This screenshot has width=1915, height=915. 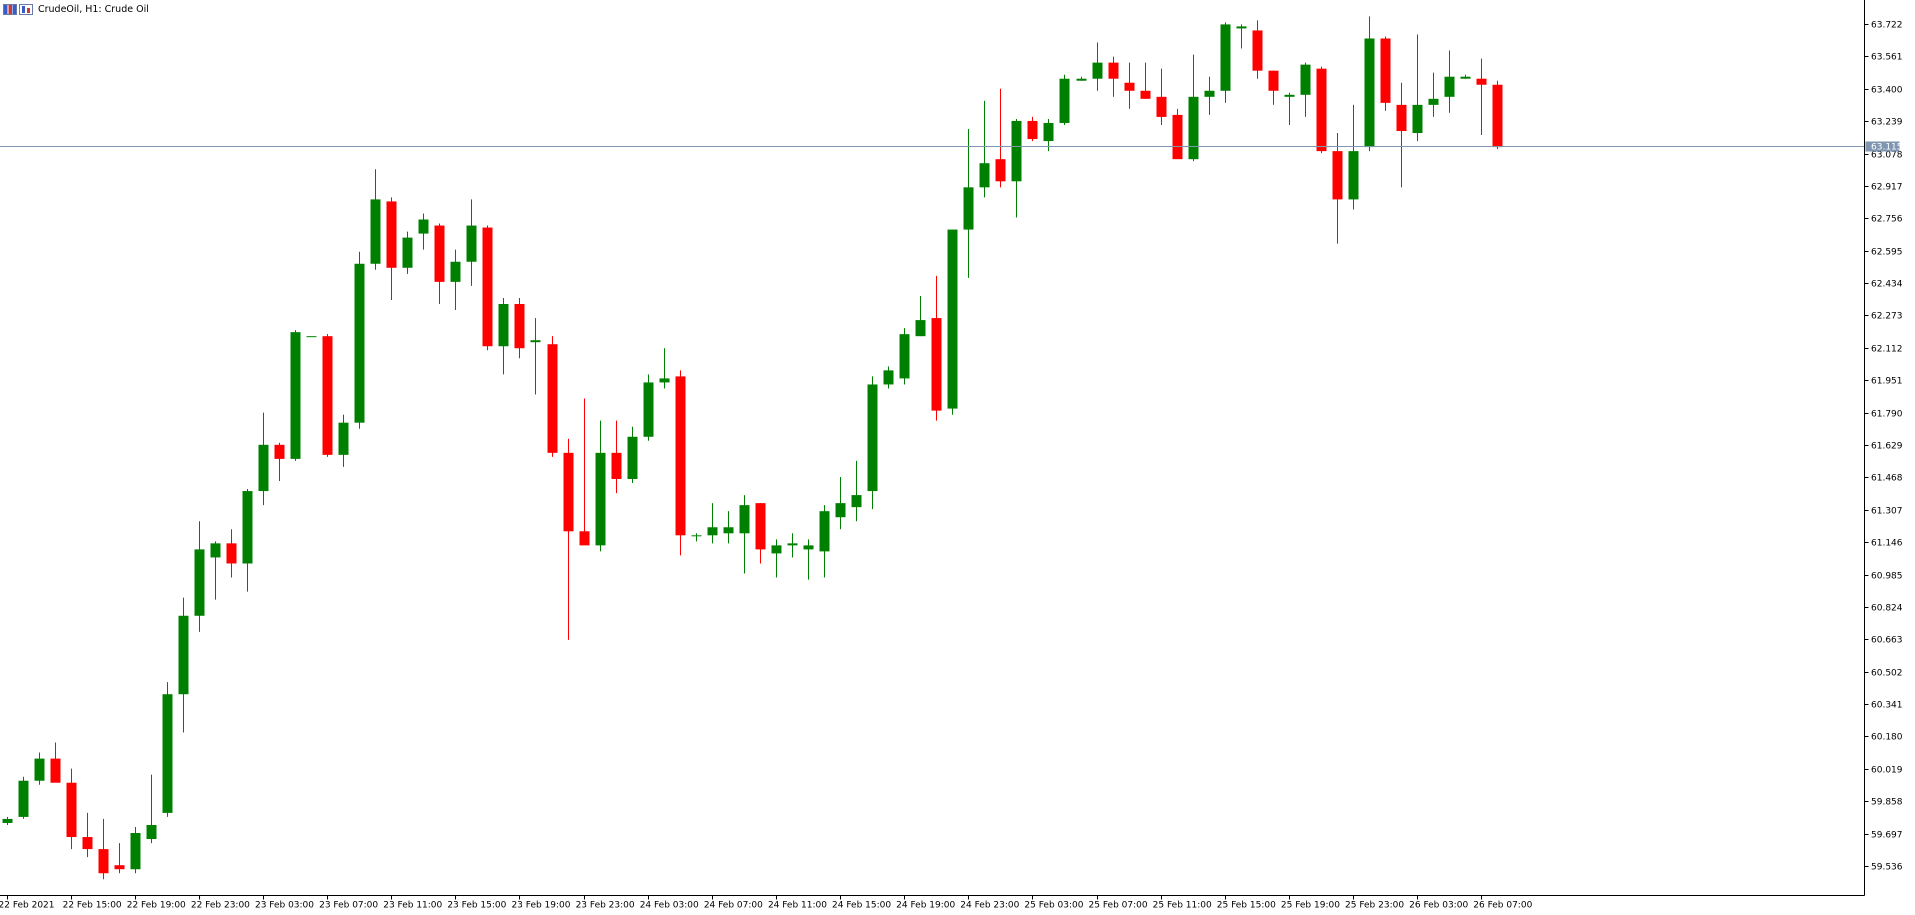 I want to click on time-tick-label: 24 Feb 11:00, so click(x=797, y=906).